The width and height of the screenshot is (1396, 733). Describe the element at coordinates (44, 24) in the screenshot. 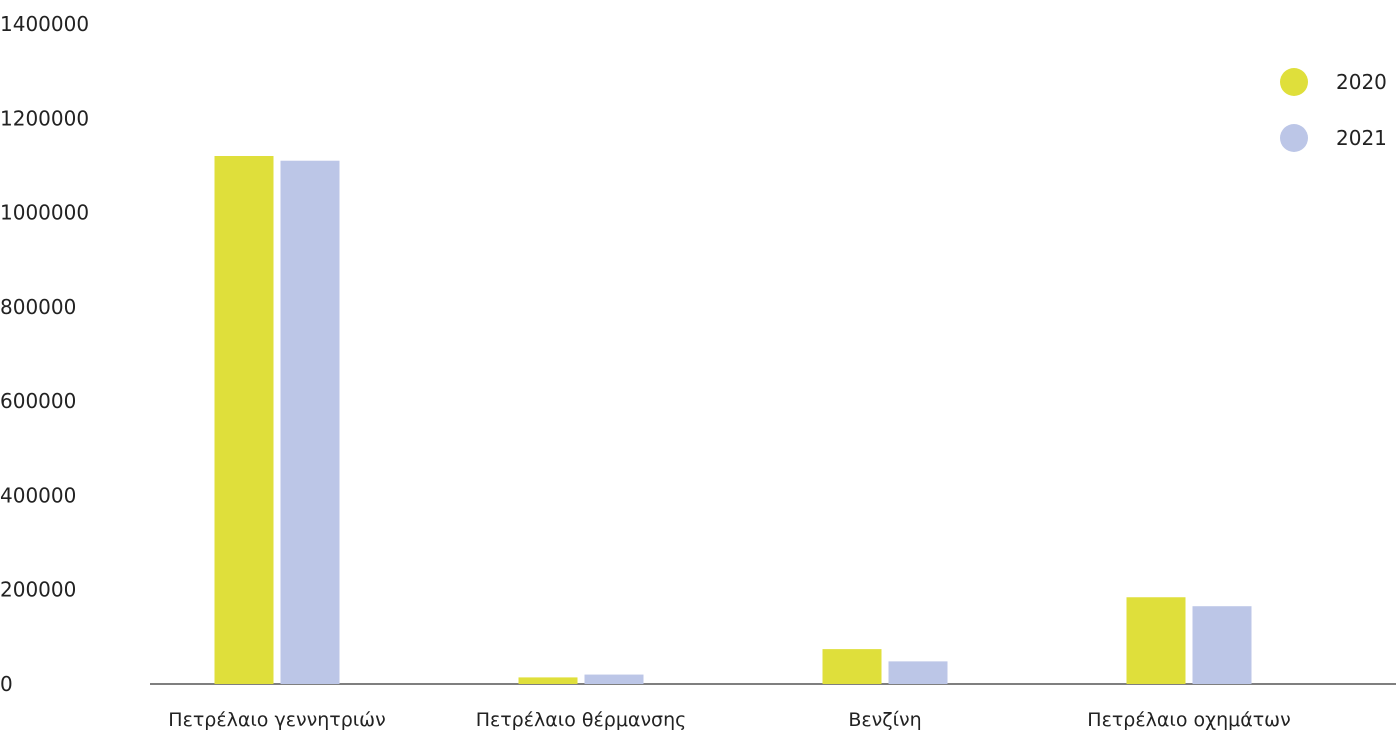

I see `y-tick-label: 1400000` at that location.